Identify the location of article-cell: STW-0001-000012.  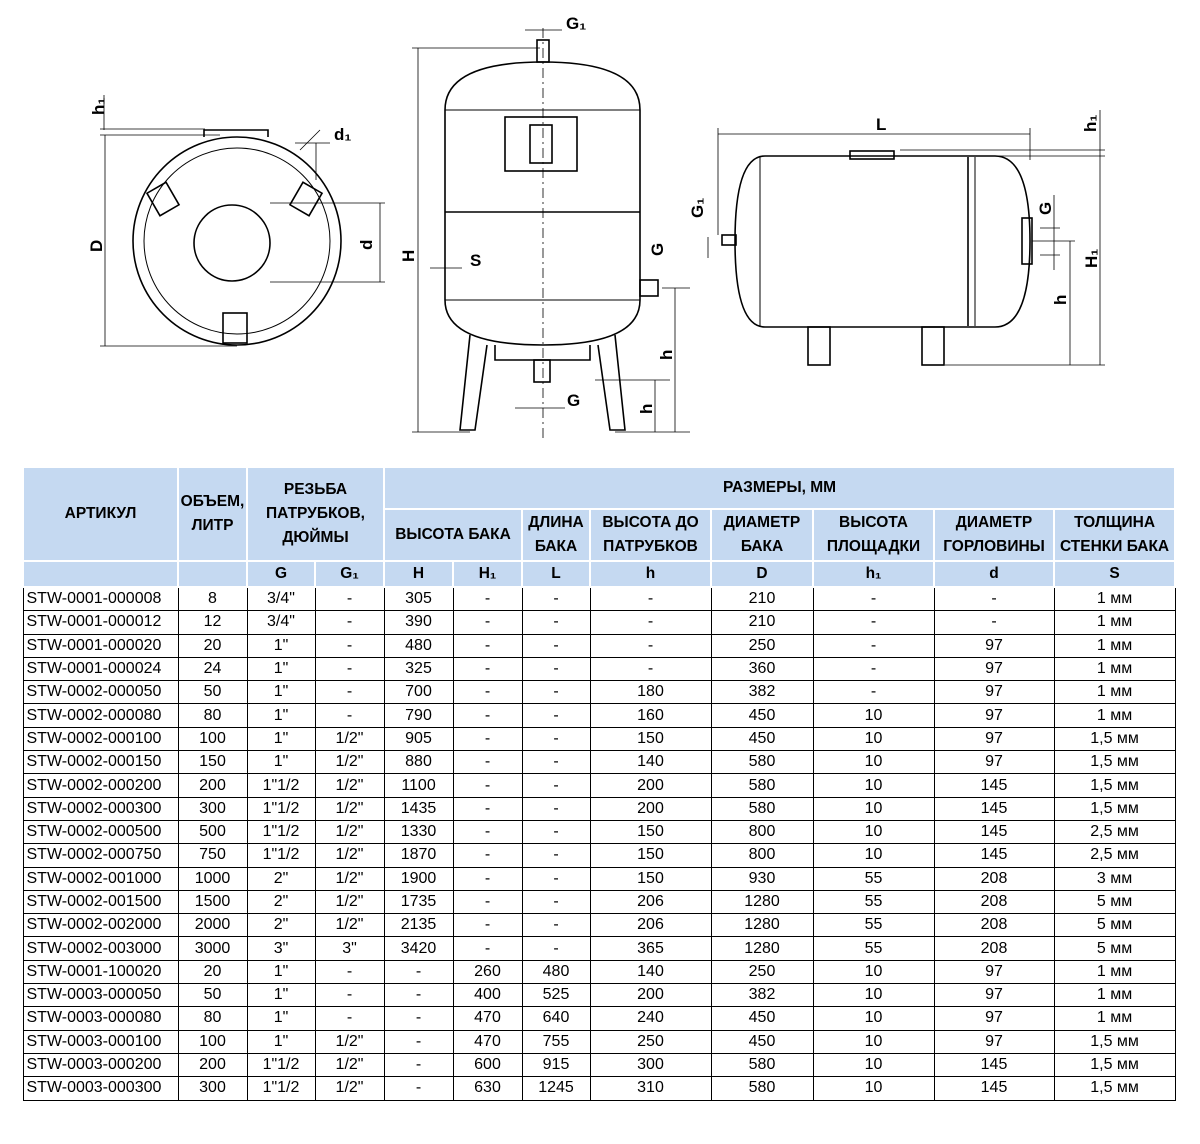
(100, 622).